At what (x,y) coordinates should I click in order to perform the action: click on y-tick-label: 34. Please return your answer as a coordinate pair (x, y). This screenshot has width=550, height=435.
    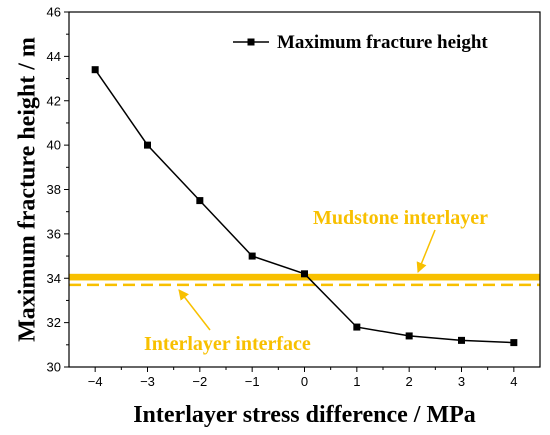
    Looking at the image, I should click on (54, 278).